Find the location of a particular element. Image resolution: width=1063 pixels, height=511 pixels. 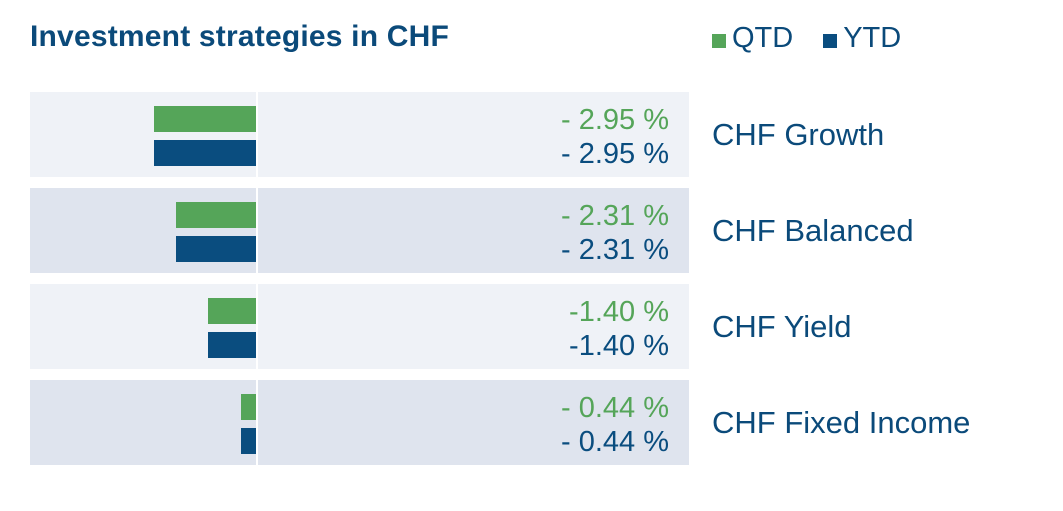

value-label-qtd-chf-growth: - 2.95 % is located at coordinates (615, 120).